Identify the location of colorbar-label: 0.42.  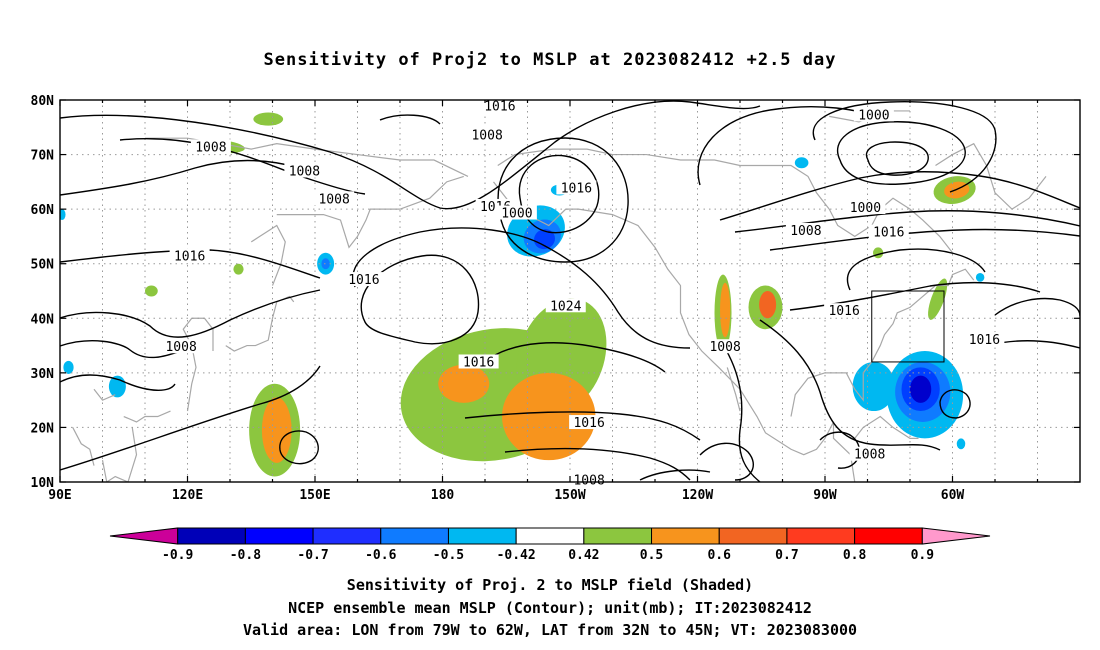
(583, 555).